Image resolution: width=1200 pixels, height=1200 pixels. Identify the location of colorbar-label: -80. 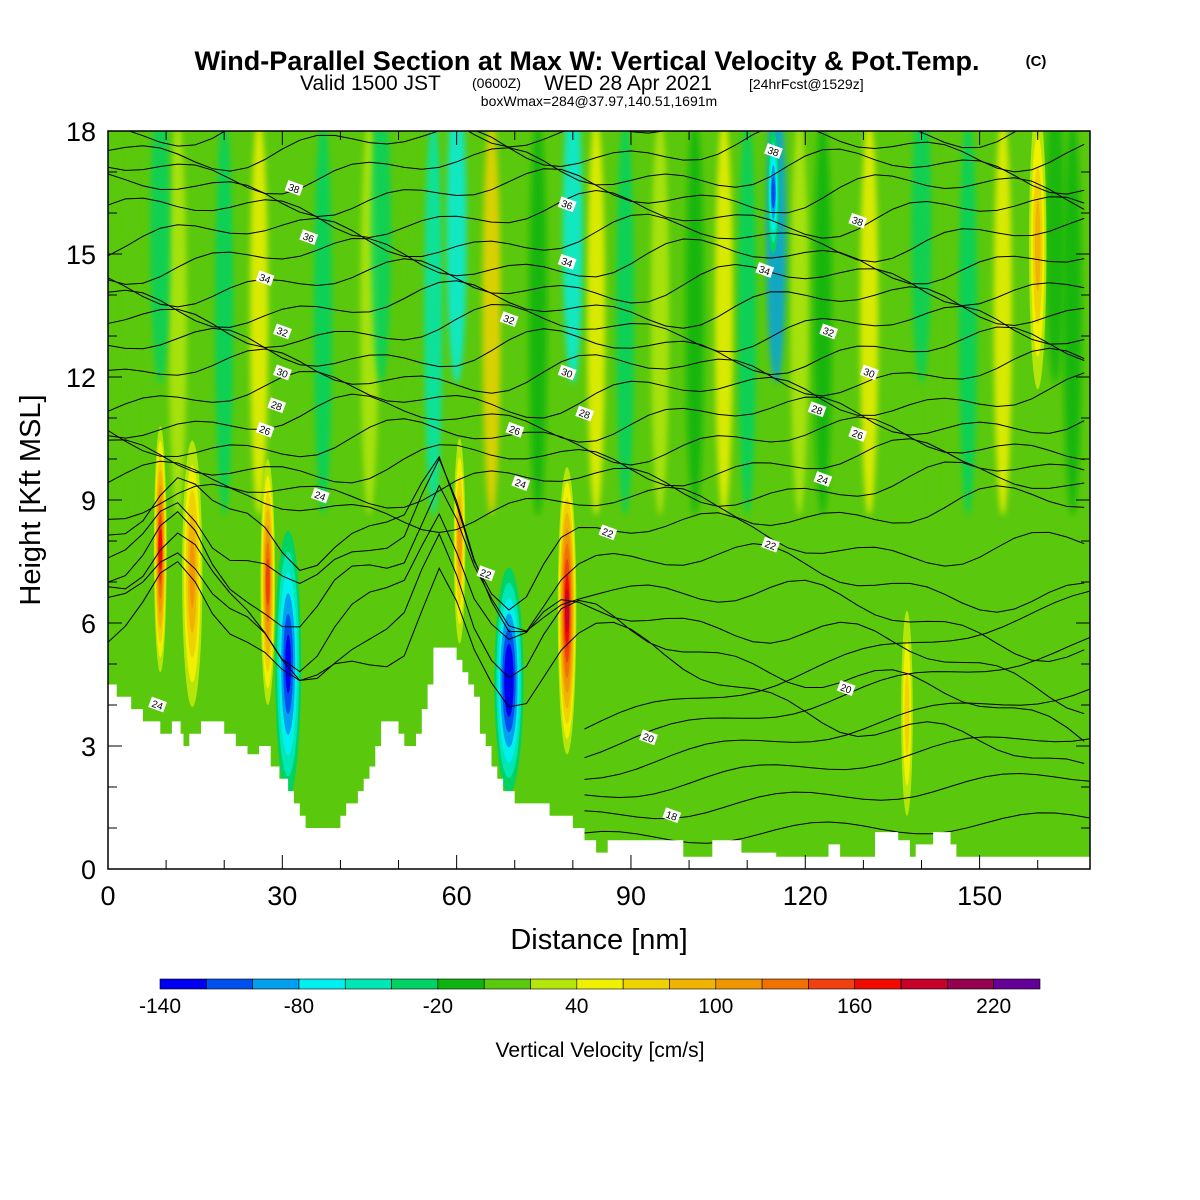
(299, 1006).